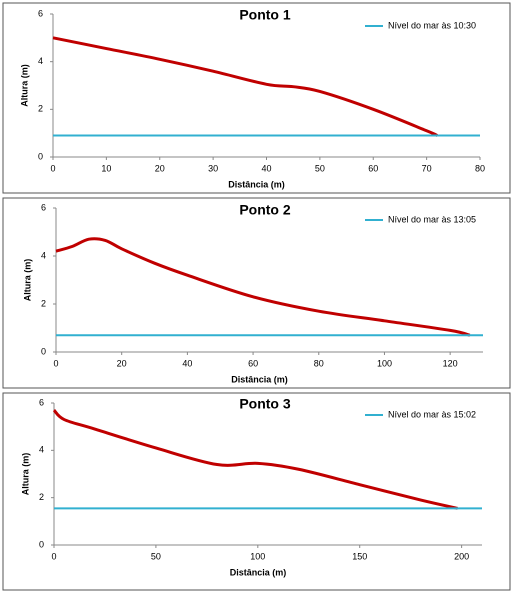 This screenshot has width=513, height=595. I want to click on x-tick-label: 70, so click(427, 168).